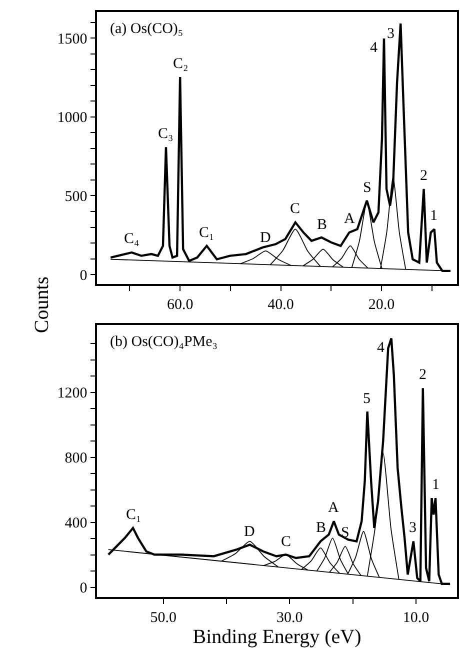  What do you see at coordinates (42, 305) in the screenshot?
I see `y-axis-title: Counts` at bounding box center [42, 305].